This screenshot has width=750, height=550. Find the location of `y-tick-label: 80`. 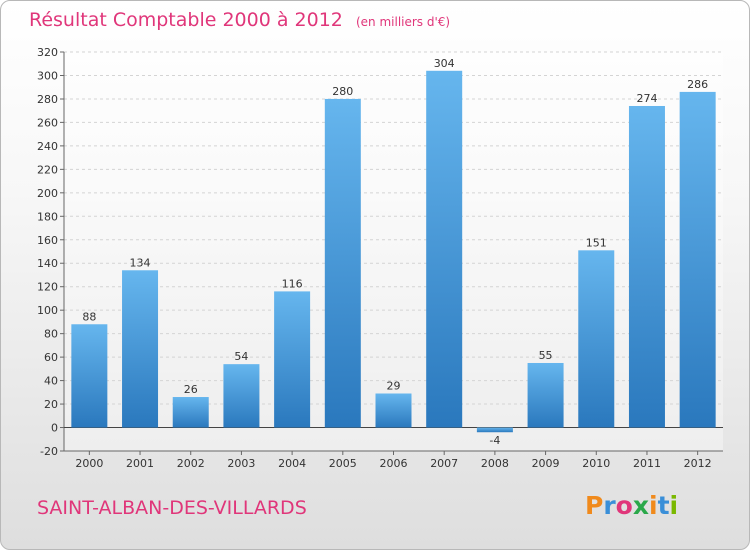

y-tick-label: 80 is located at coordinates (51, 334).